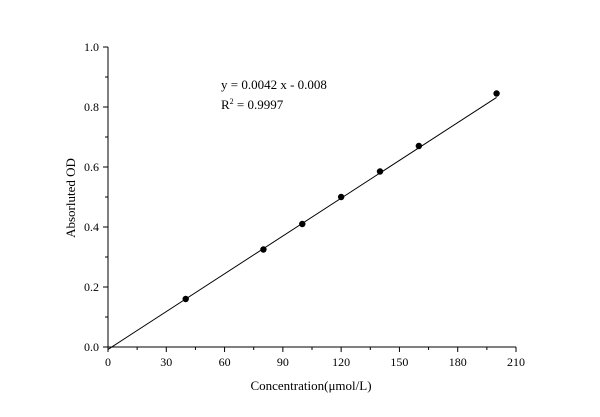 The image size is (600, 417). What do you see at coordinates (274, 84) in the screenshot?
I see `equation-annotation: y = 0.0042 x - 0.008` at bounding box center [274, 84].